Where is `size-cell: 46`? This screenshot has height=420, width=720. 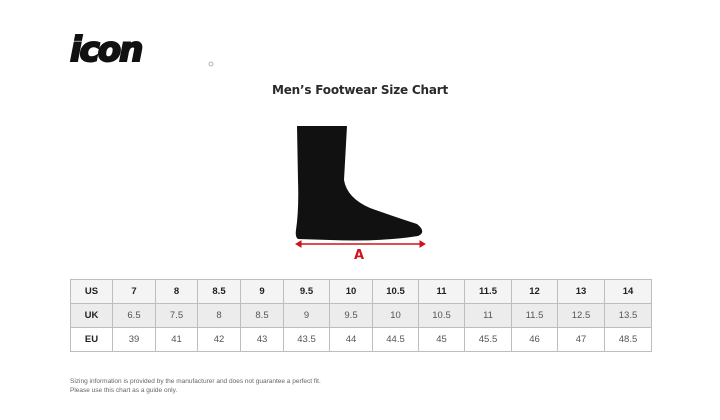 size-cell: 46 is located at coordinates (534, 339).